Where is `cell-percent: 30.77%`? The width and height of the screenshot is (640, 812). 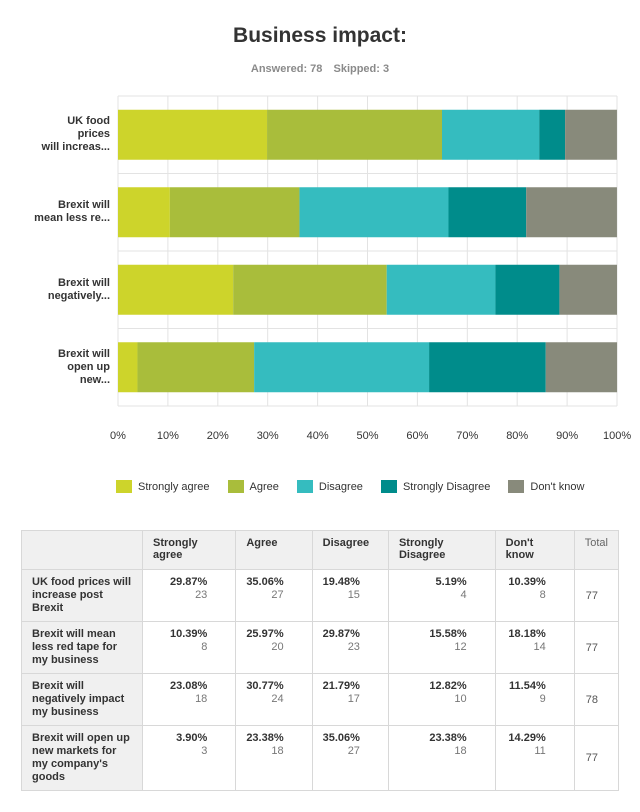 cell-percent: 30.77% is located at coordinates (265, 686).